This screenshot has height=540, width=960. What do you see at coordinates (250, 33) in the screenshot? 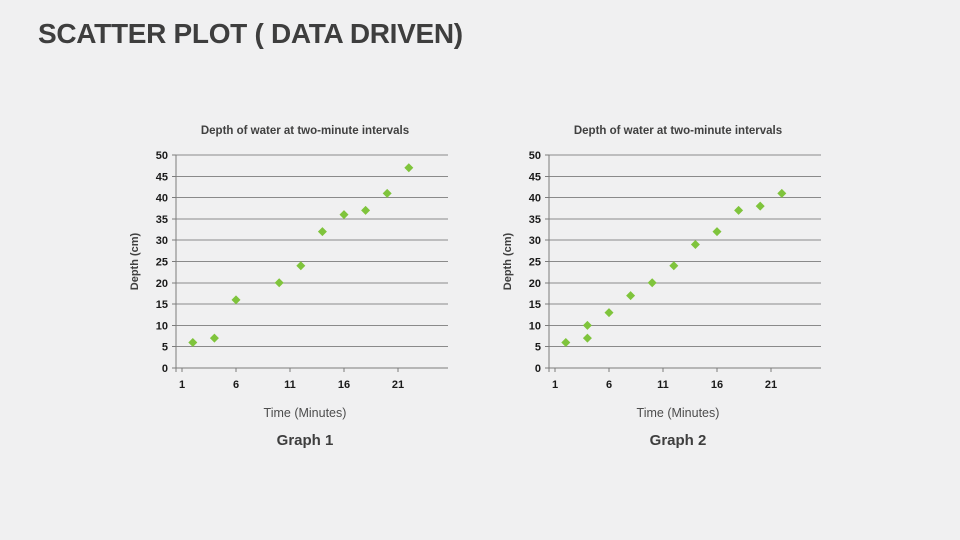
I see `page-title: SCATTER PLOT ( DATA DRIVEN)` at bounding box center [250, 33].